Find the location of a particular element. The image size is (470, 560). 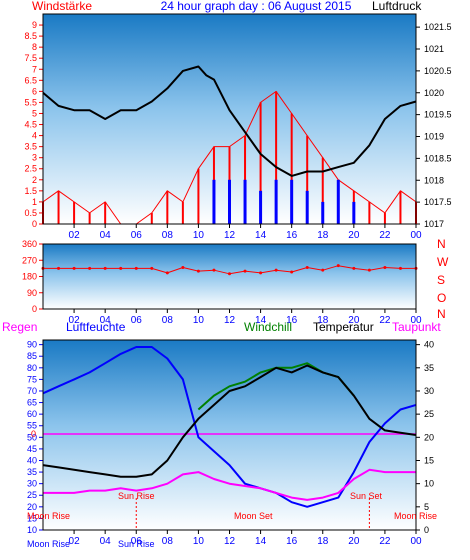

moon-rise-left-label: Moon Rise is located at coordinates (48, 516).